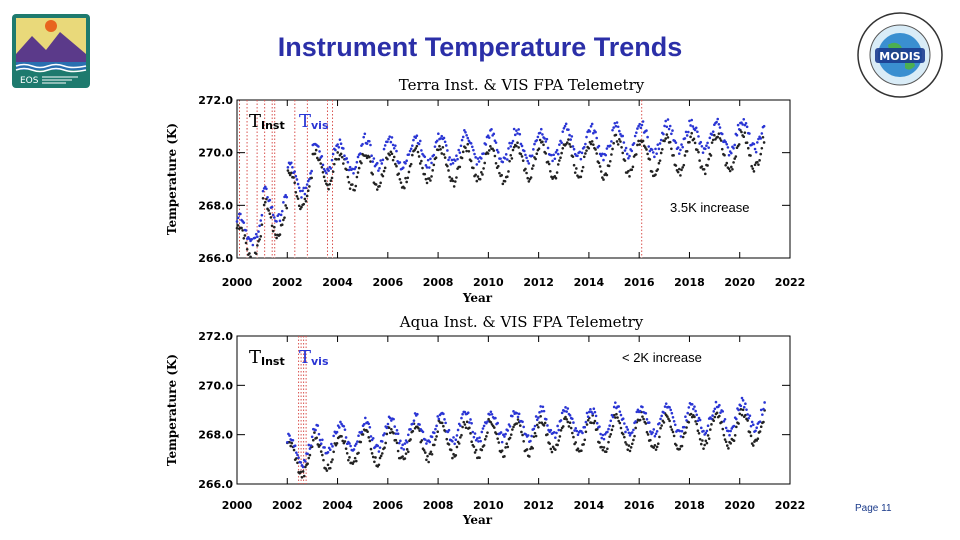 Image resolution: width=960 pixels, height=540 pixels. What do you see at coordinates (900, 56) in the screenshot?
I see `modis-logo-text: MODIS` at bounding box center [900, 56].